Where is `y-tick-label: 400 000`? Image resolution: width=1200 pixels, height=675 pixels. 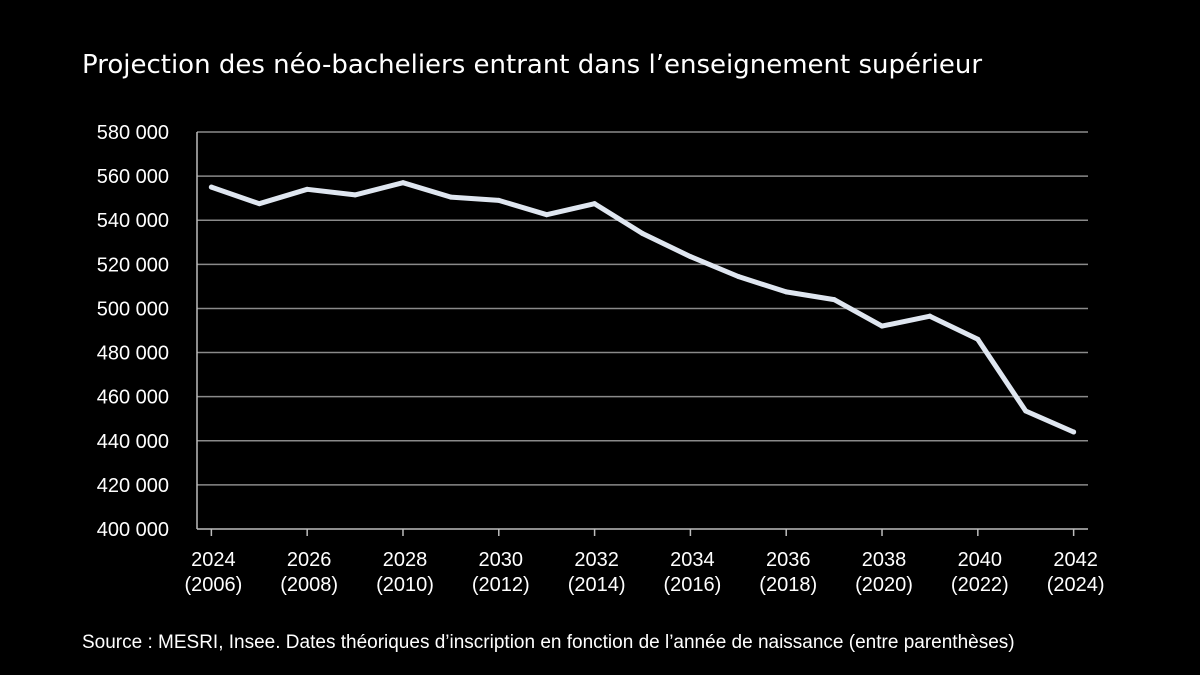 y-tick-label: 400 000 is located at coordinates (133, 530).